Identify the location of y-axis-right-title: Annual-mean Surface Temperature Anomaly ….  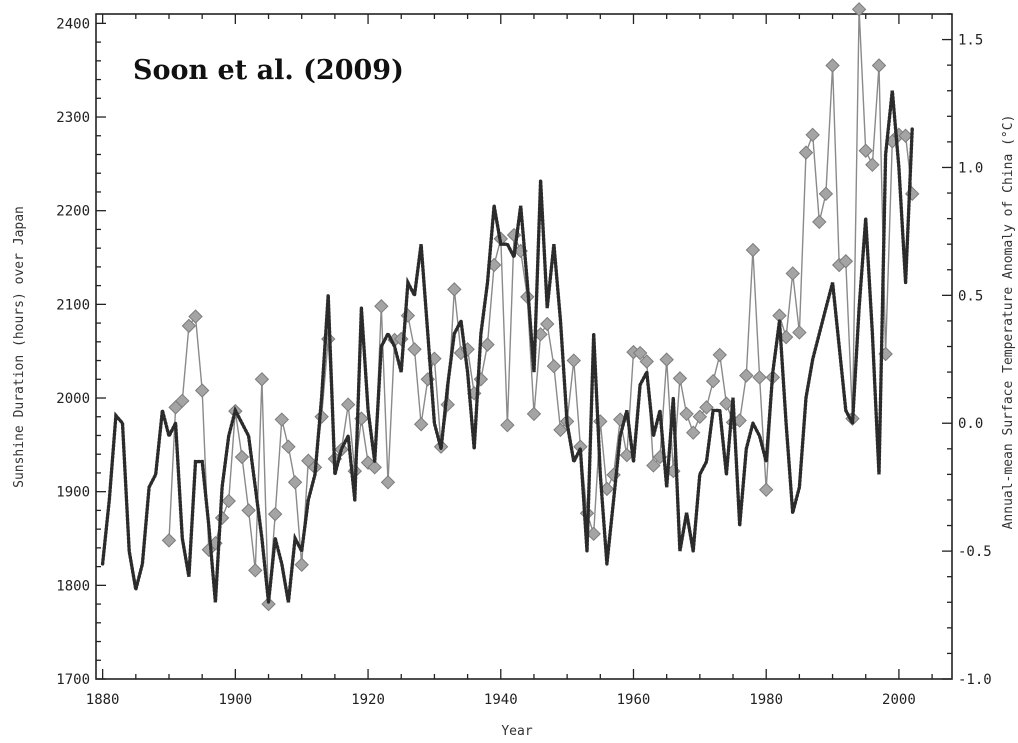
(1008, 322).